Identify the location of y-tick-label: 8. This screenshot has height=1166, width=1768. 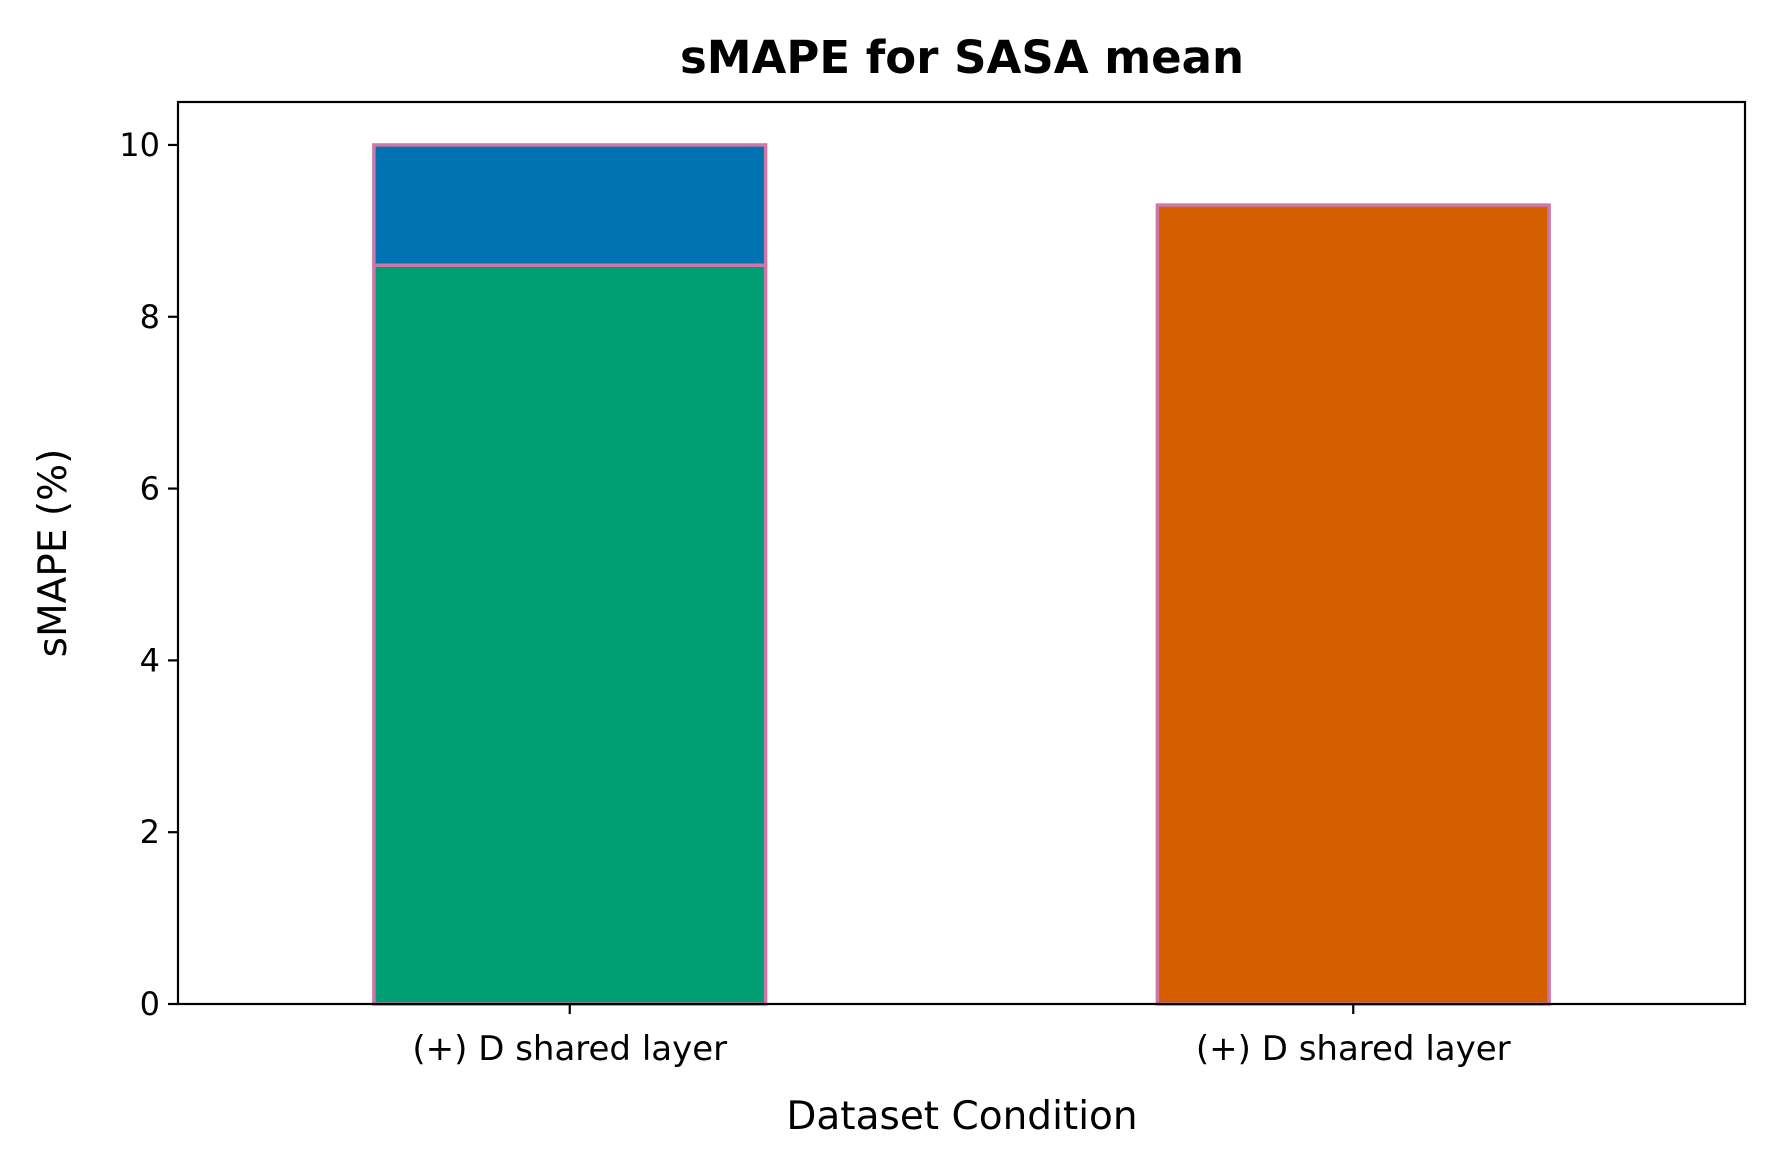
(150, 317).